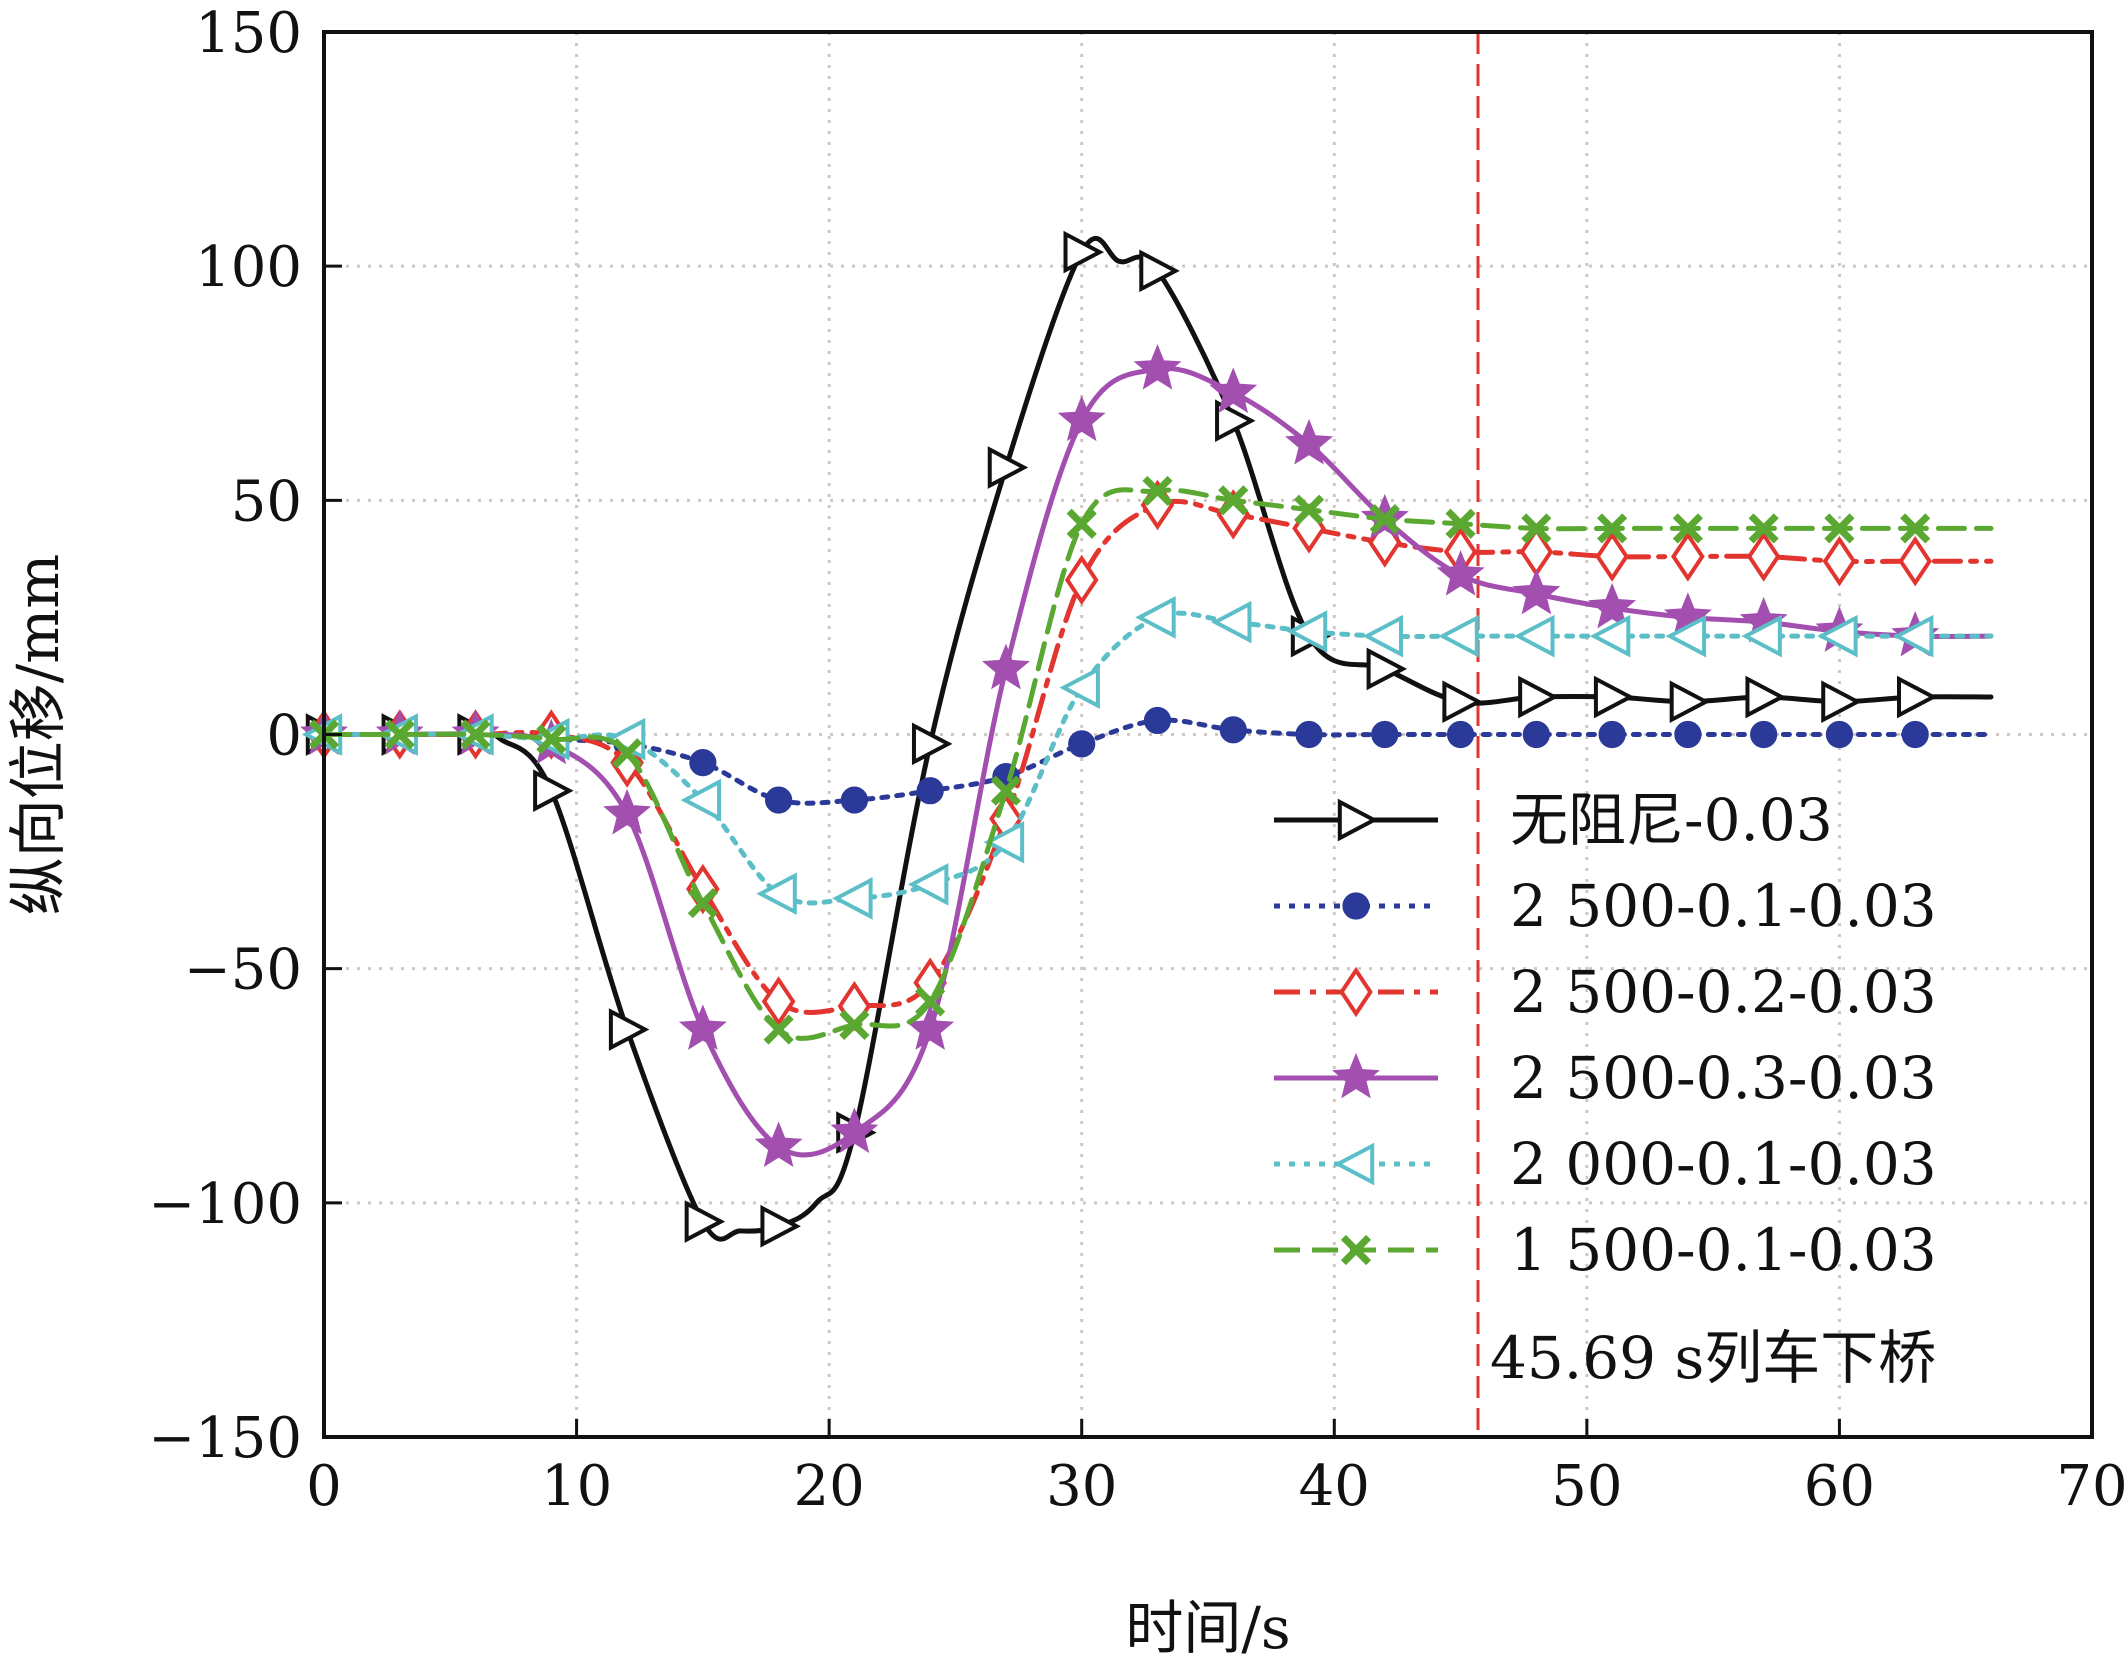 The image size is (2128, 1664). I want to click on x-tick-label: 20, so click(829, 1486).